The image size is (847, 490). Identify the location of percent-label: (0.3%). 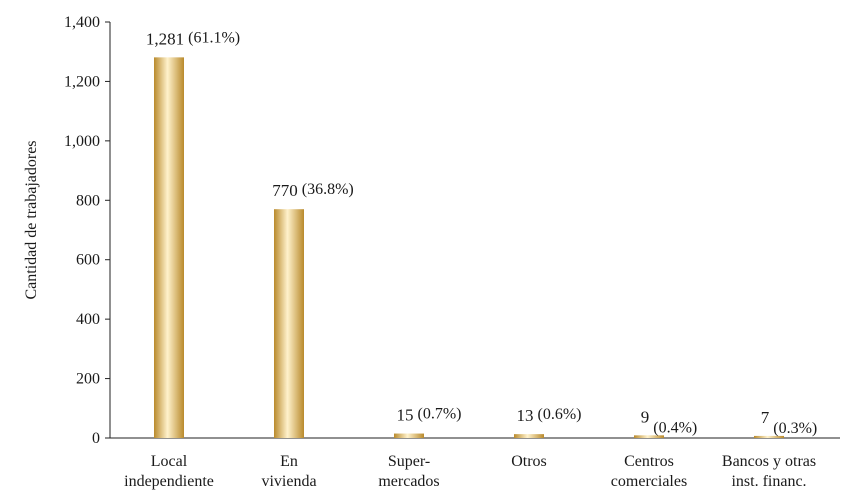
(795, 428).